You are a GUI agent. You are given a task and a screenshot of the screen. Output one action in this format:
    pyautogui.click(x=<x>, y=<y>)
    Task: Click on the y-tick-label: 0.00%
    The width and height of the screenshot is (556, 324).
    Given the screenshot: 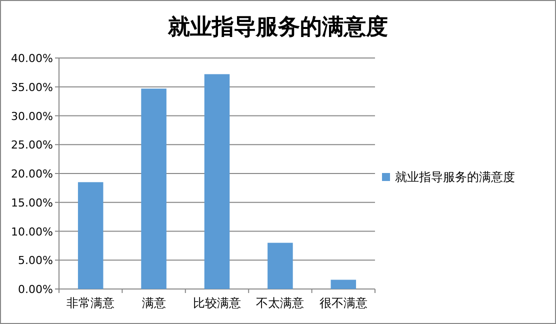 What is the action you would take?
    pyautogui.click(x=35, y=289)
    